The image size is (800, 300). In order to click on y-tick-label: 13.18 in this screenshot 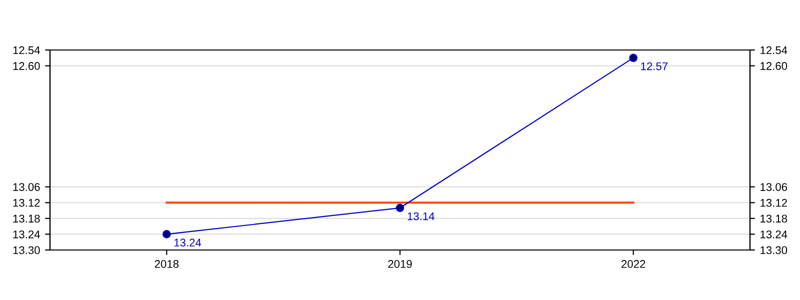, I will do `click(26, 218)`.